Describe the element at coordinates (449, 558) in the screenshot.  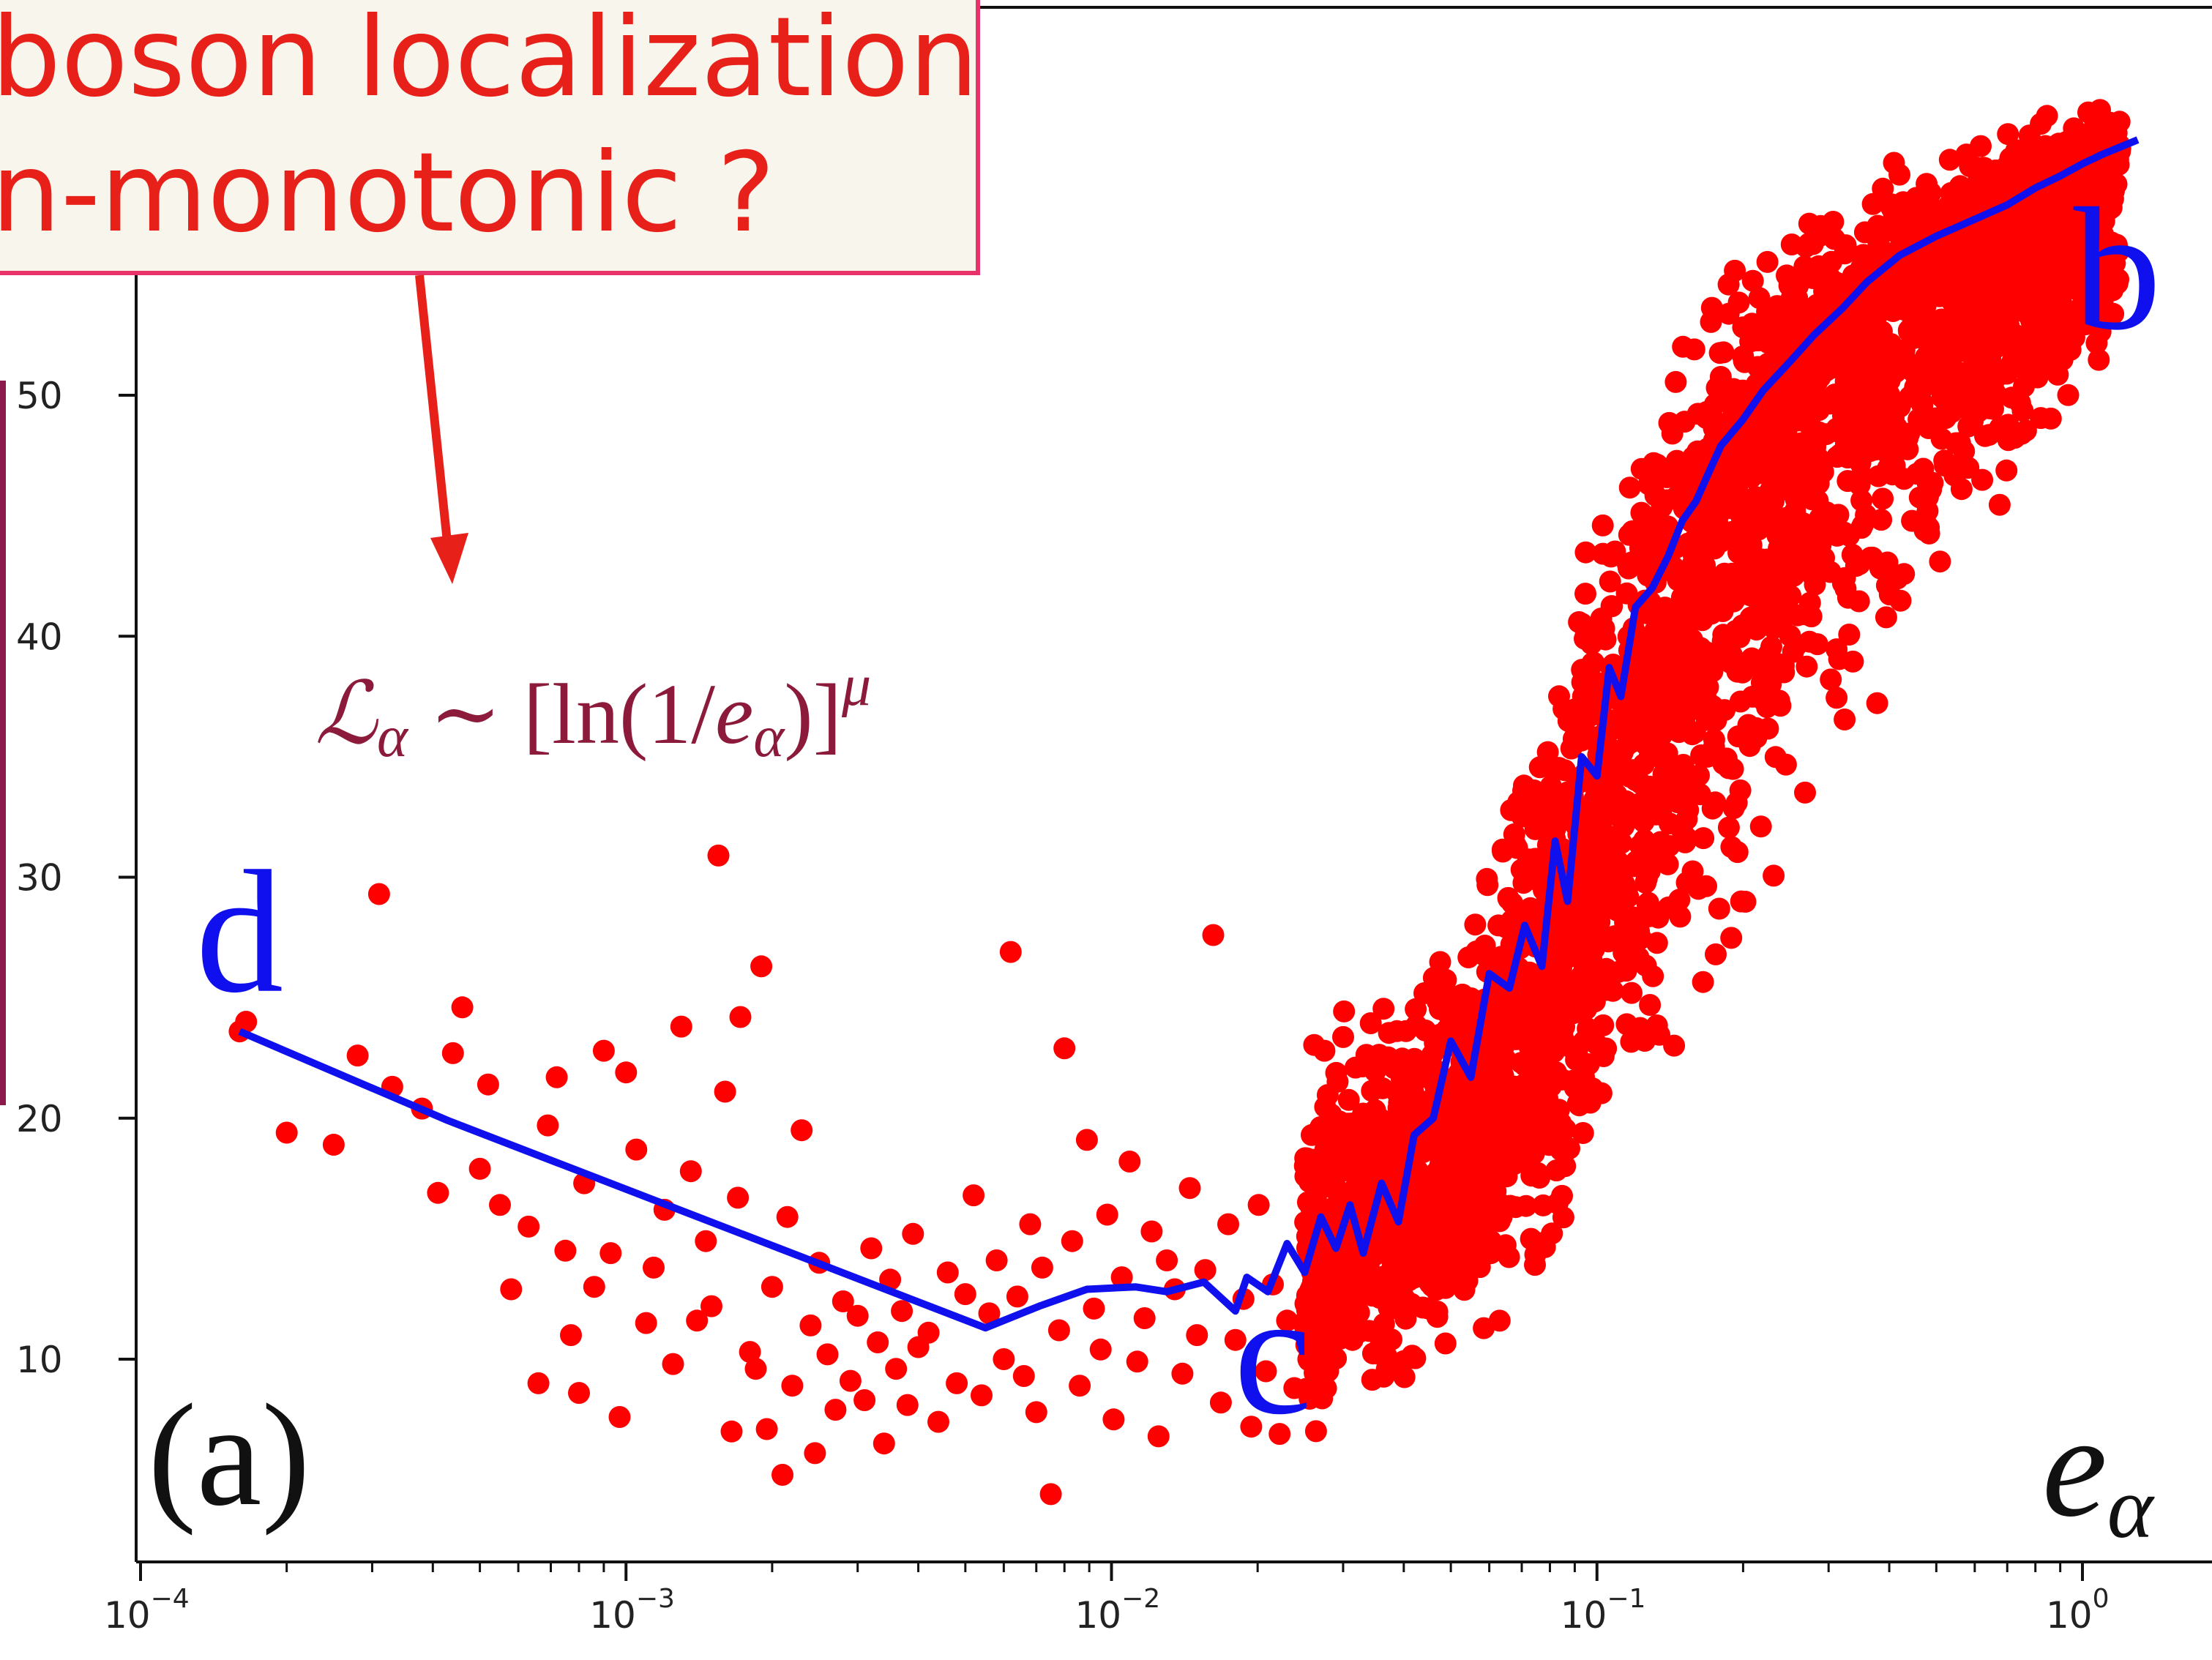
I see `callout-arrow-head` at that location.